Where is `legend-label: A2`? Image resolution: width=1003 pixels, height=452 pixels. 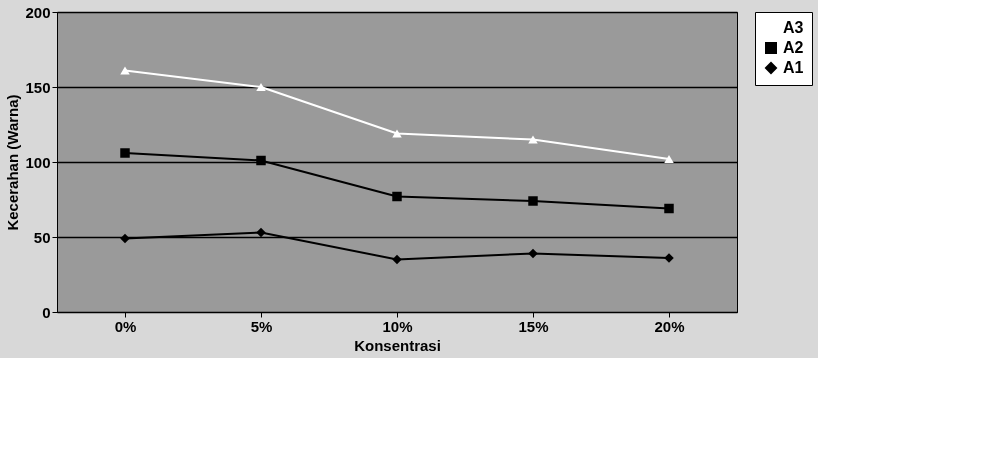
legend-label: A2 is located at coordinates (793, 47).